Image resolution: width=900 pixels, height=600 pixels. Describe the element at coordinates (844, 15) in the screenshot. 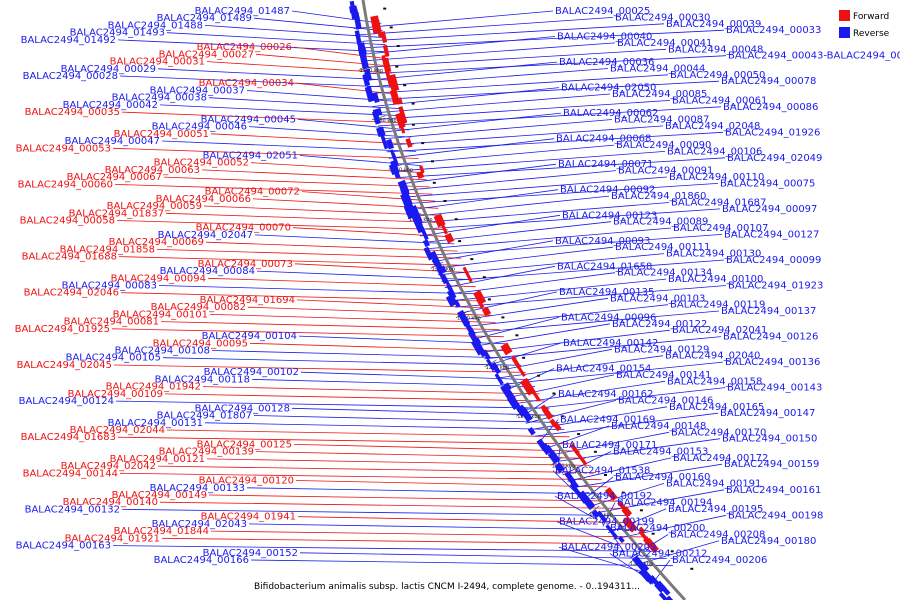

I see `legend-forward-swatch` at that location.